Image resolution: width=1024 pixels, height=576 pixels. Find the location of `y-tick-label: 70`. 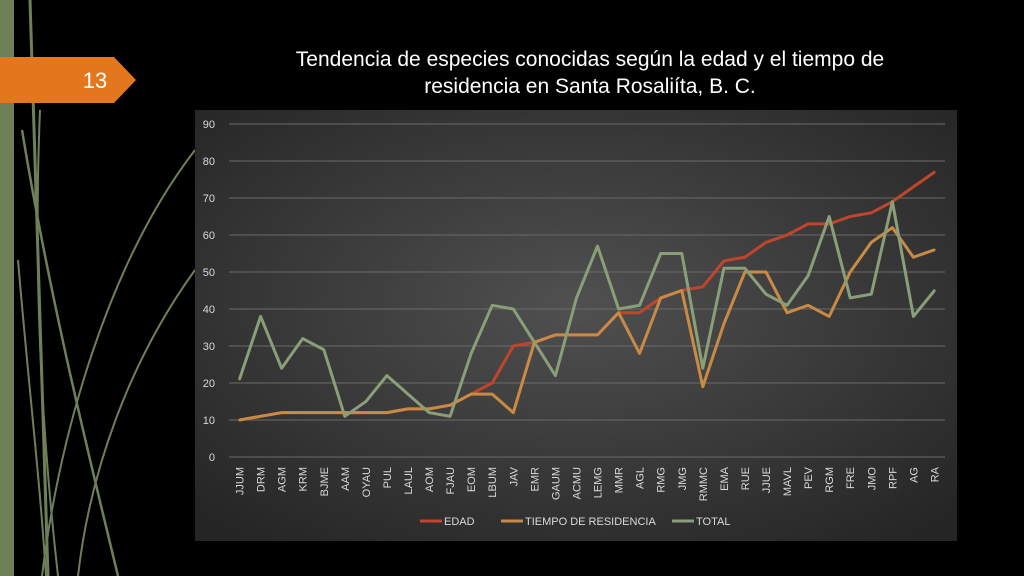

y-tick-label: 70 is located at coordinates (209, 199).